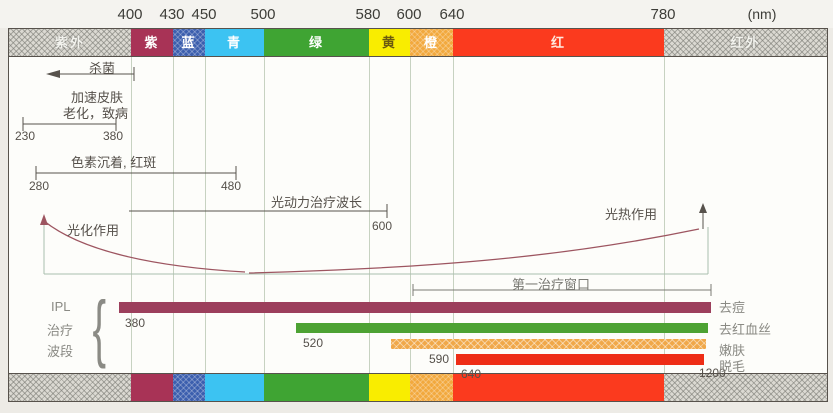 Image resolution: width=833 pixels, height=413 pixels. I want to click on band-label-green: 绿, so click(316, 42).